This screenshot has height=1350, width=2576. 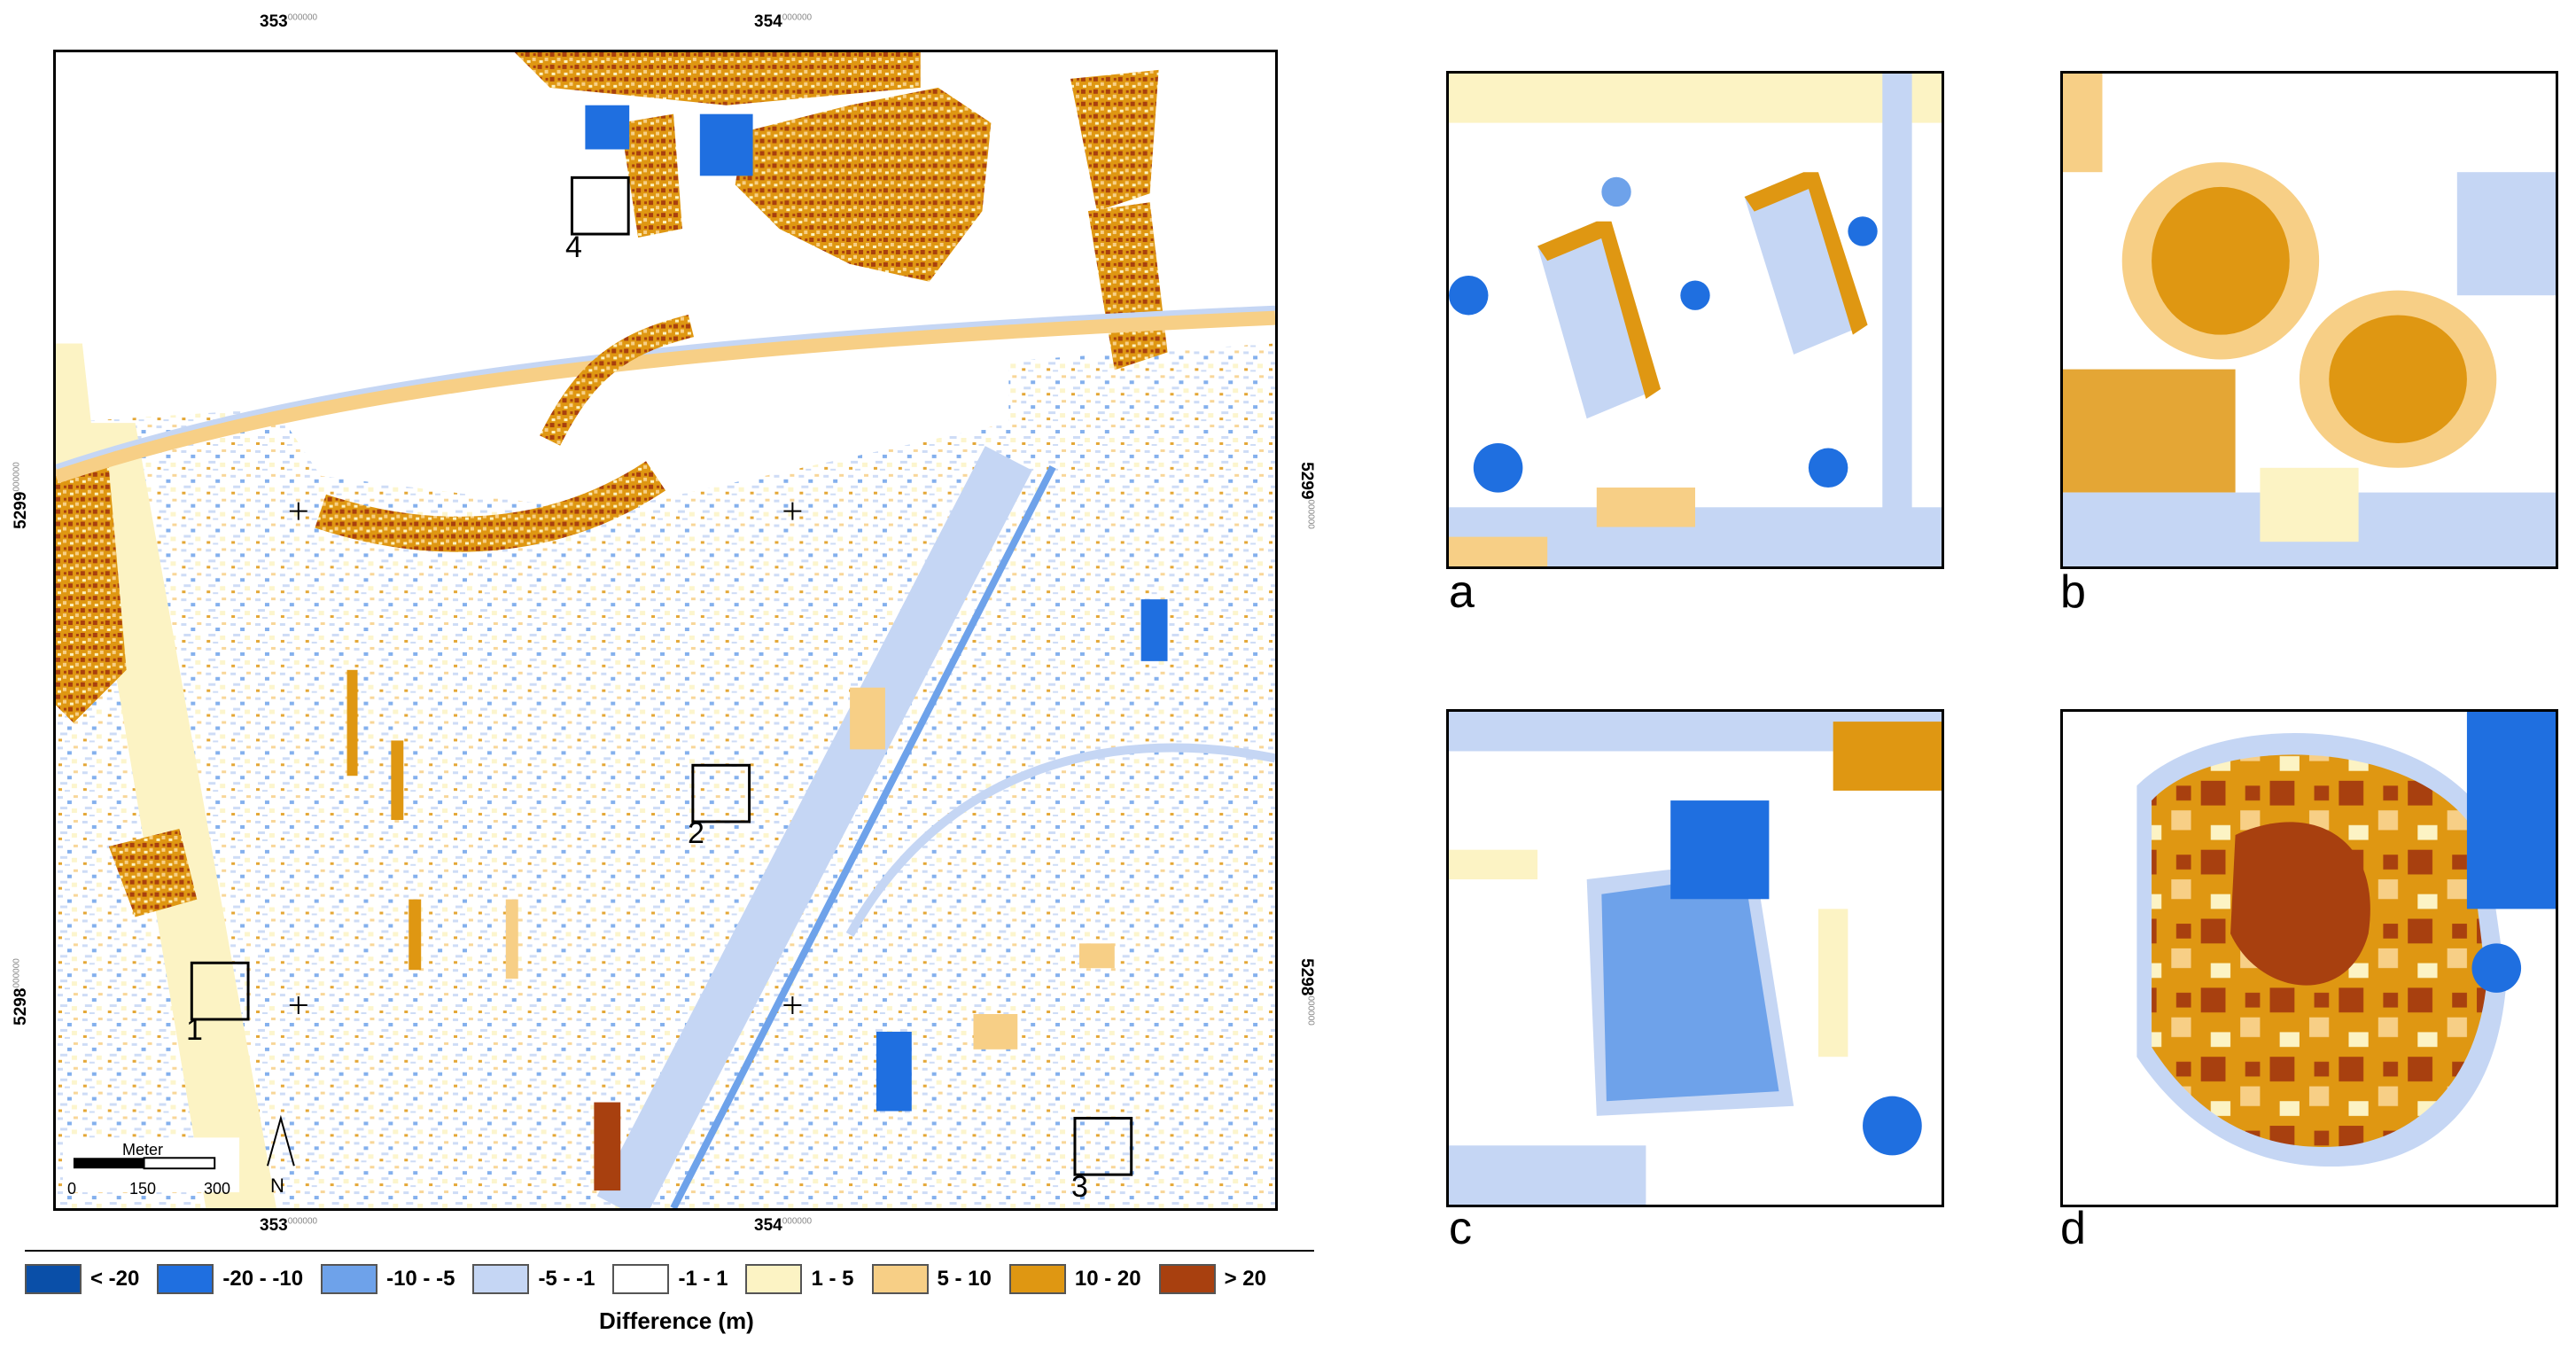 What do you see at coordinates (566, 1279) in the screenshot?
I see `legend-label: -5 - -1` at bounding box center [566, 1279].